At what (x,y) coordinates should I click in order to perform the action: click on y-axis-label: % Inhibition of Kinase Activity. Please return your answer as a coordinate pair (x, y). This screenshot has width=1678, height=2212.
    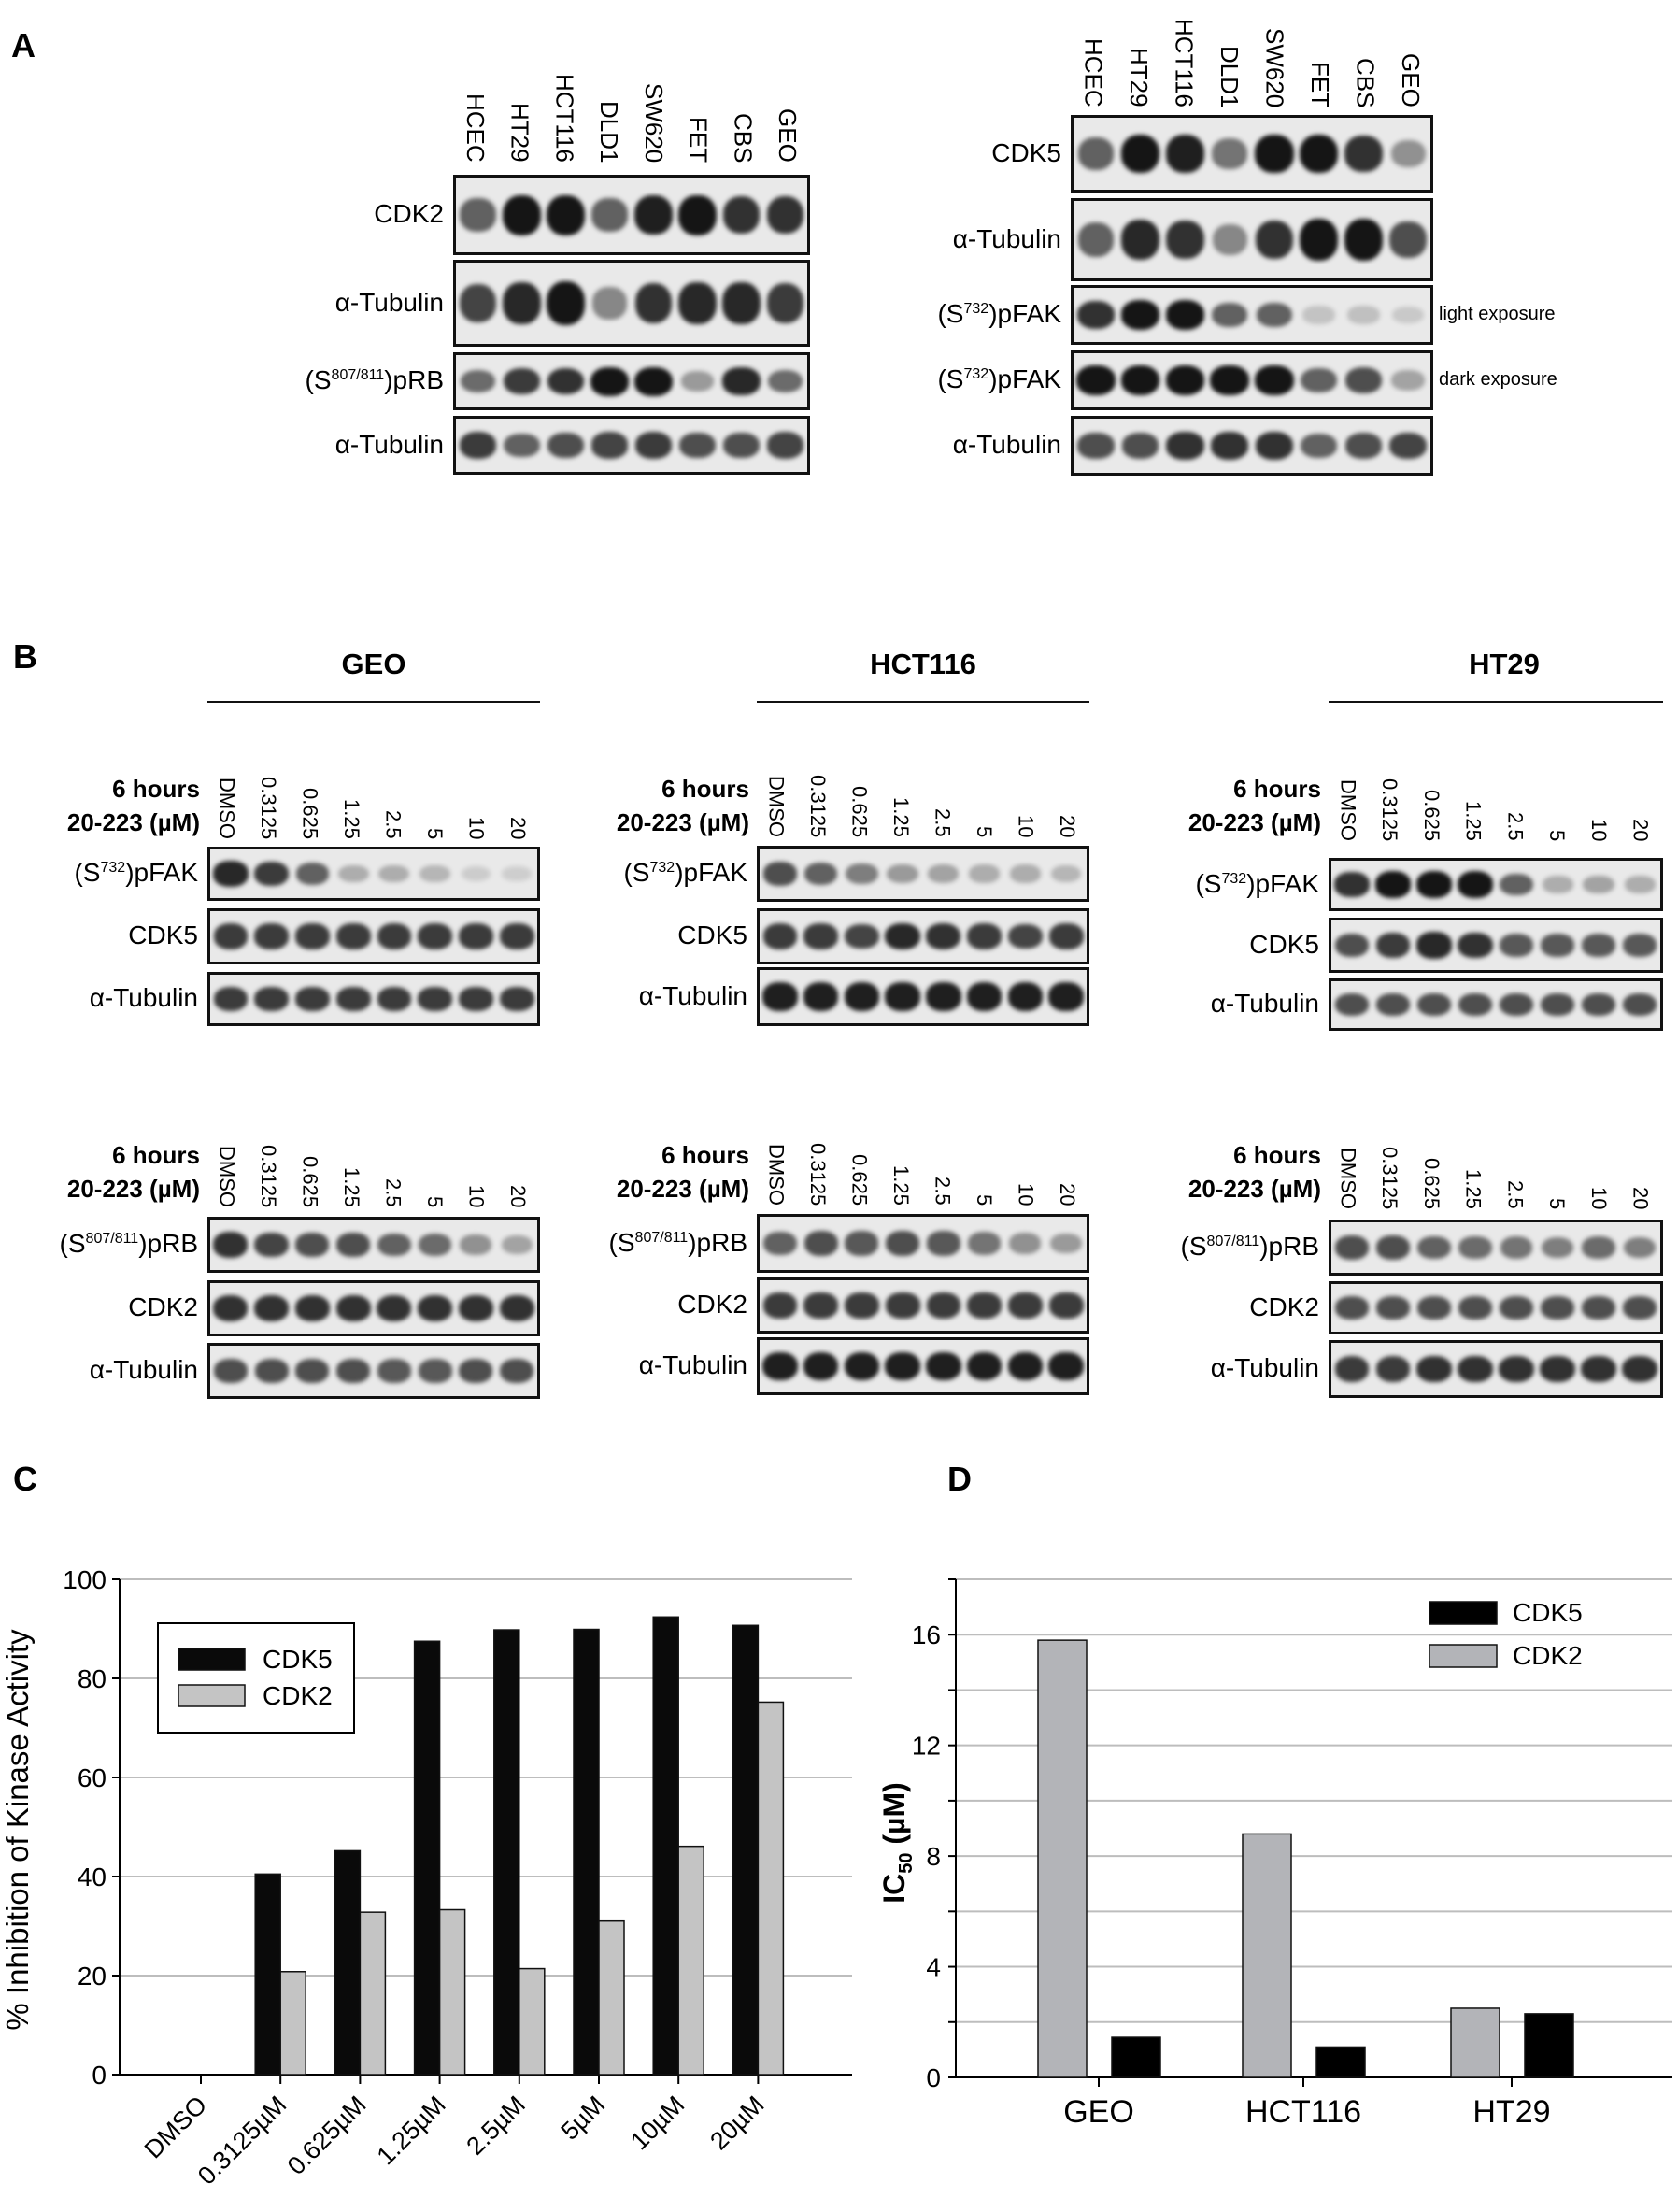
    Looking at the image, I should click on (17, 1830).